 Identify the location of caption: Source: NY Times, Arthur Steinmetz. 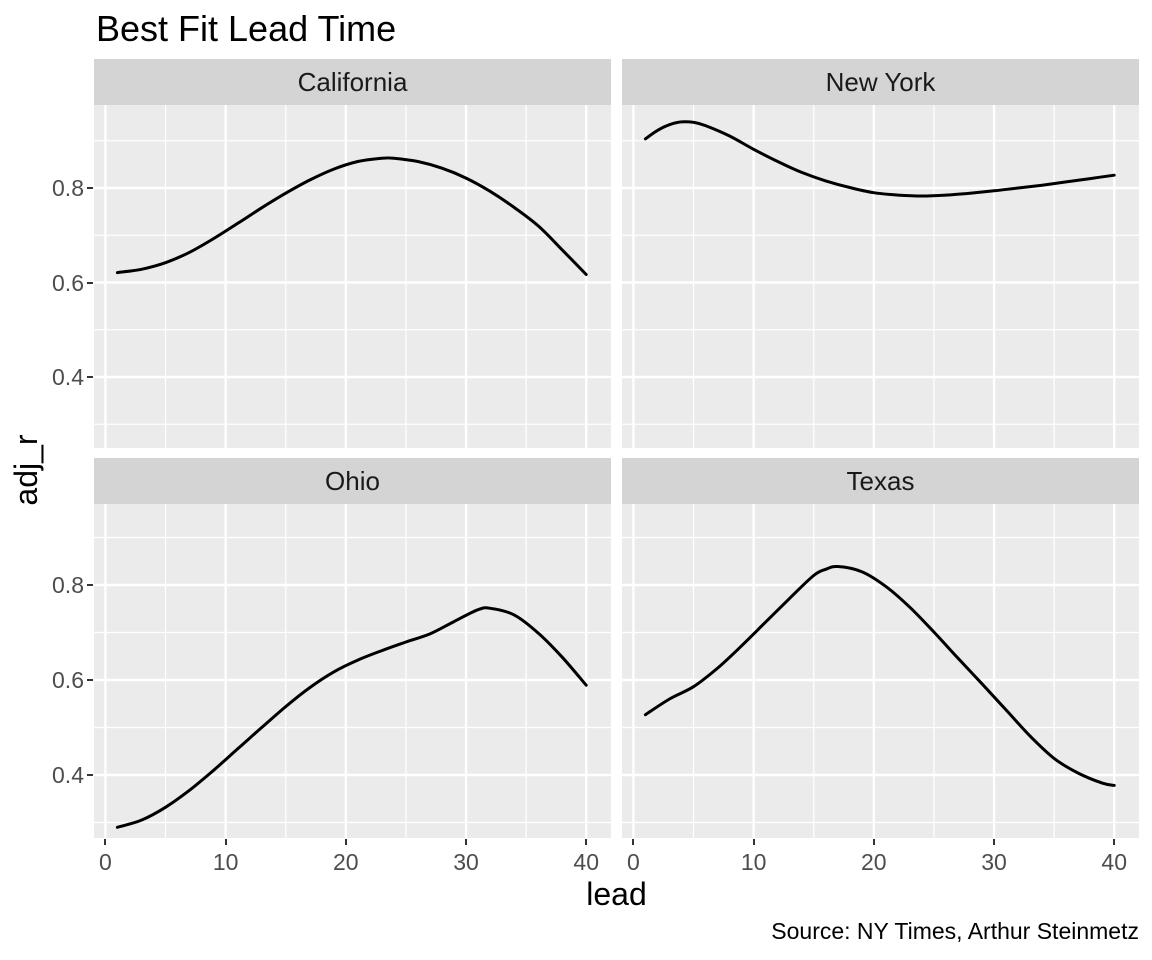
(955, 931).